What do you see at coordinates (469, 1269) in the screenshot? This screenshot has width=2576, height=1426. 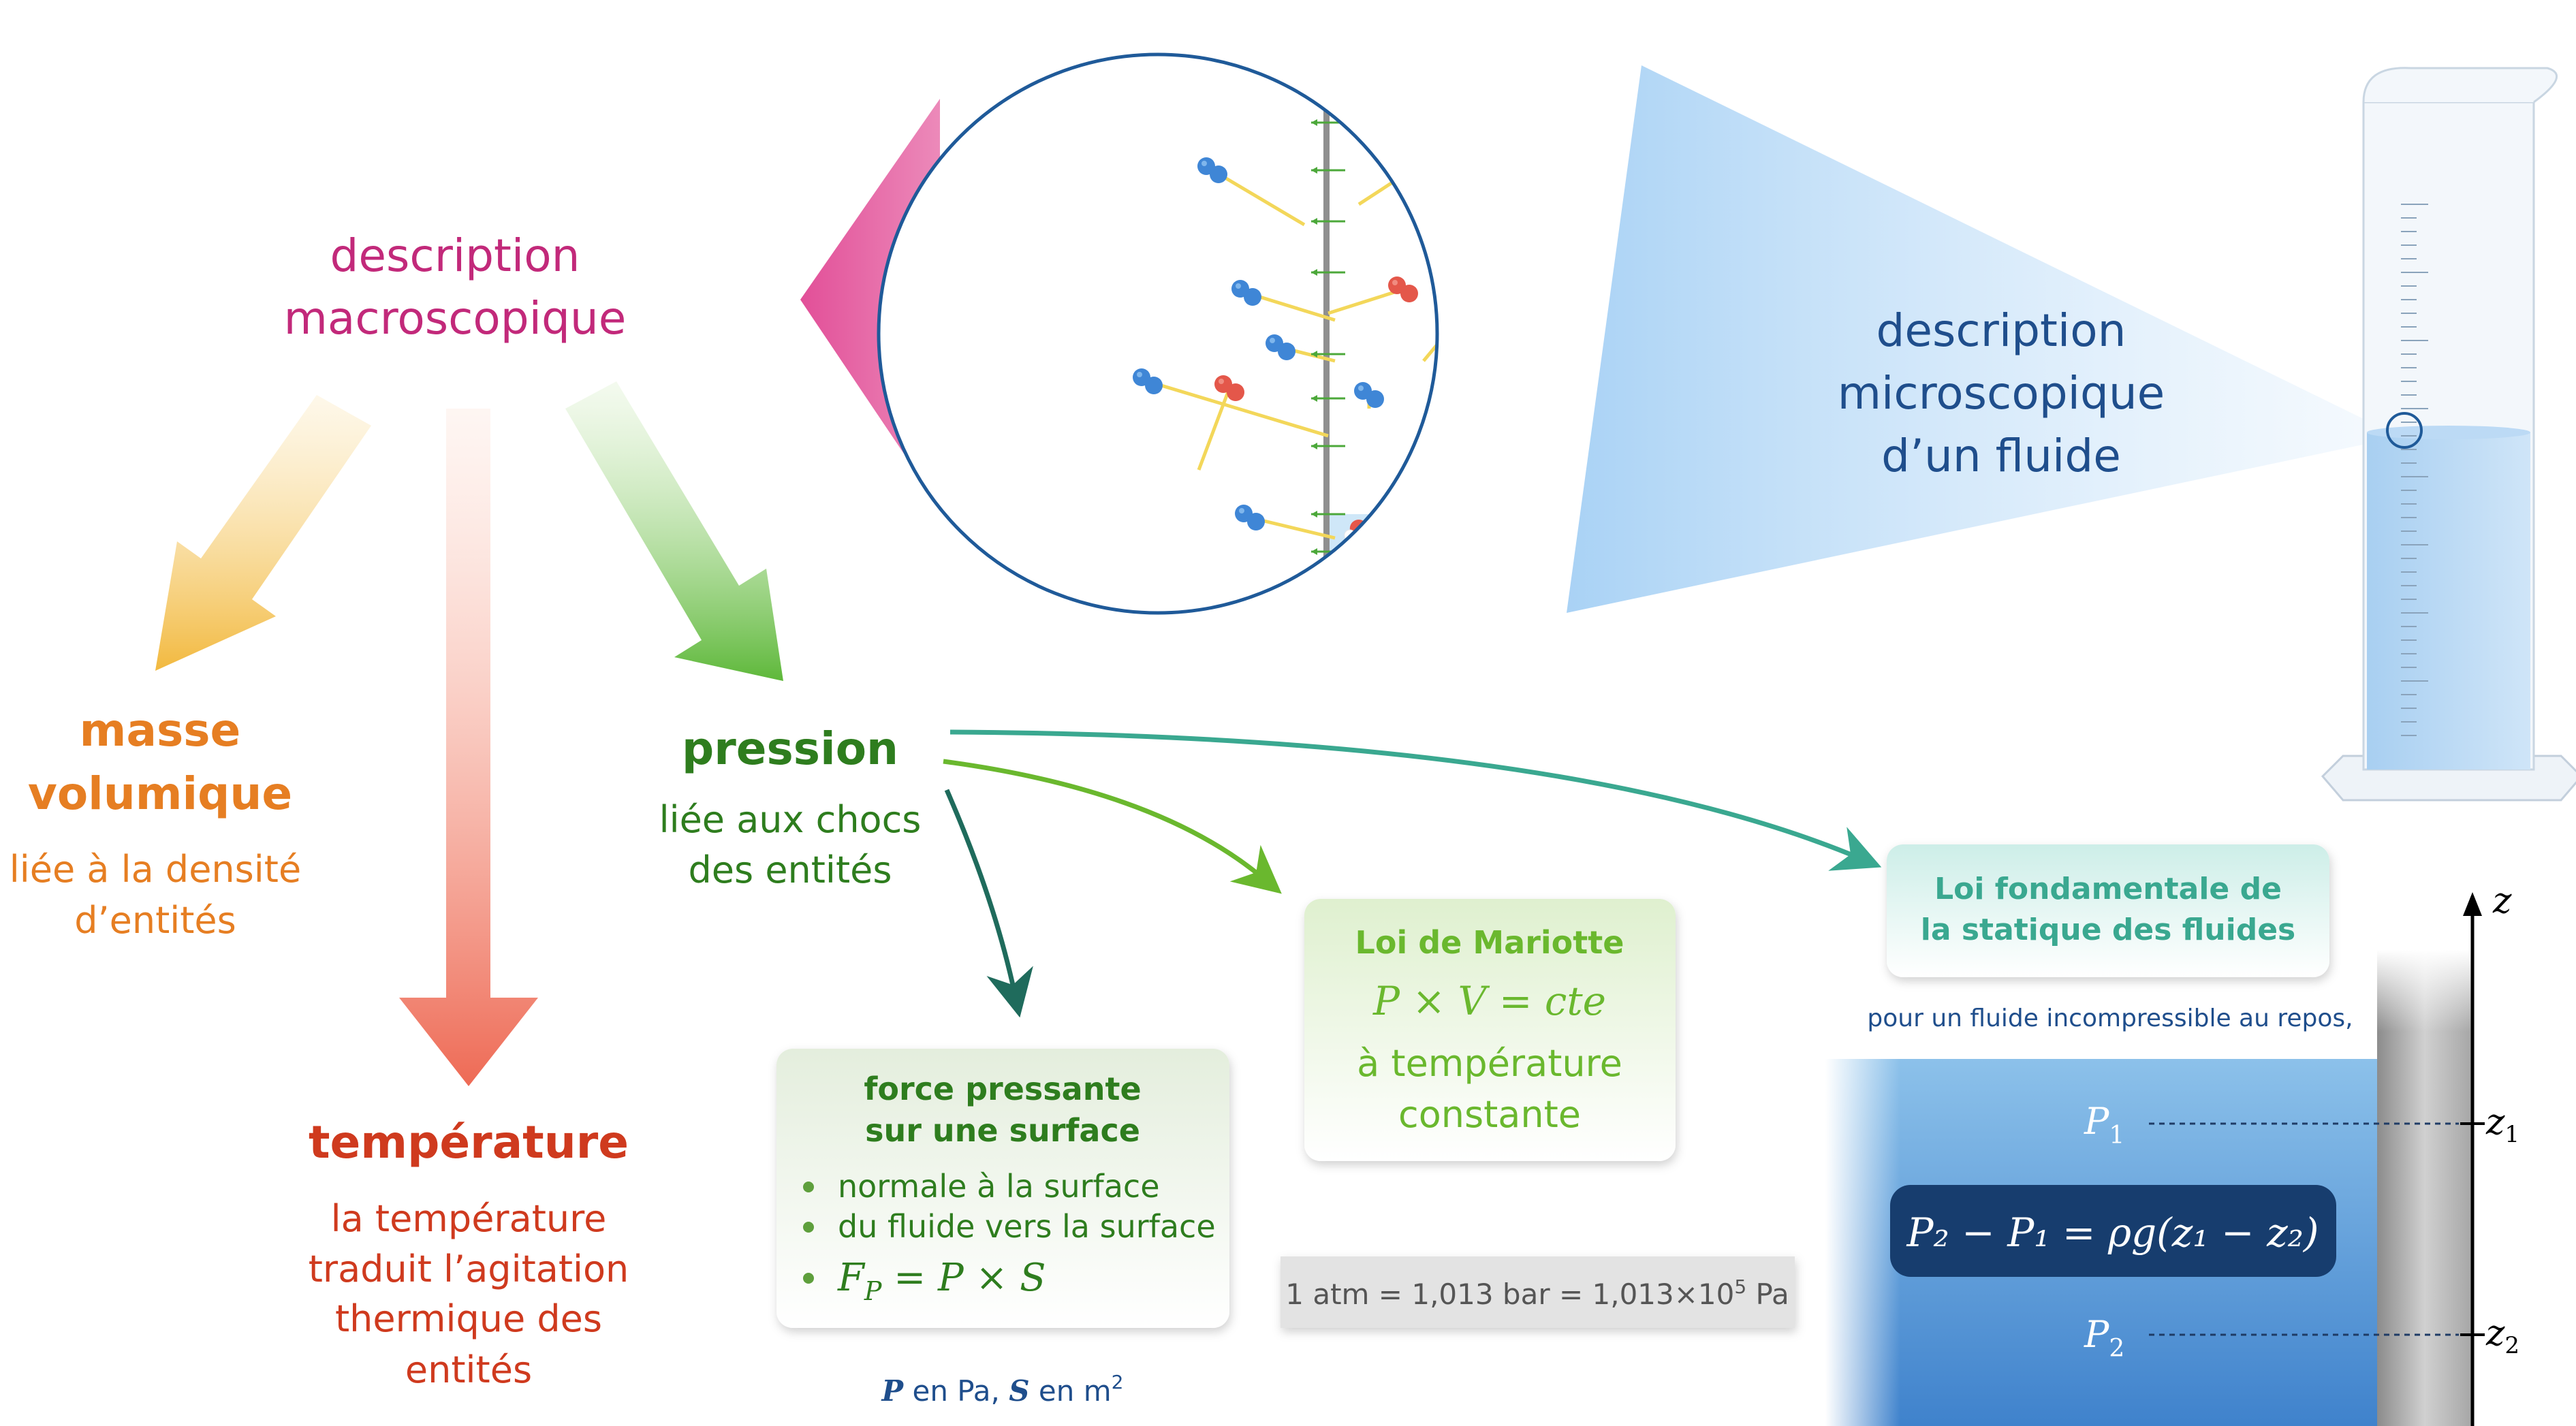 I see `temperature-sub-line2: traduit l’agitation` at bounding box center [469, 1269].